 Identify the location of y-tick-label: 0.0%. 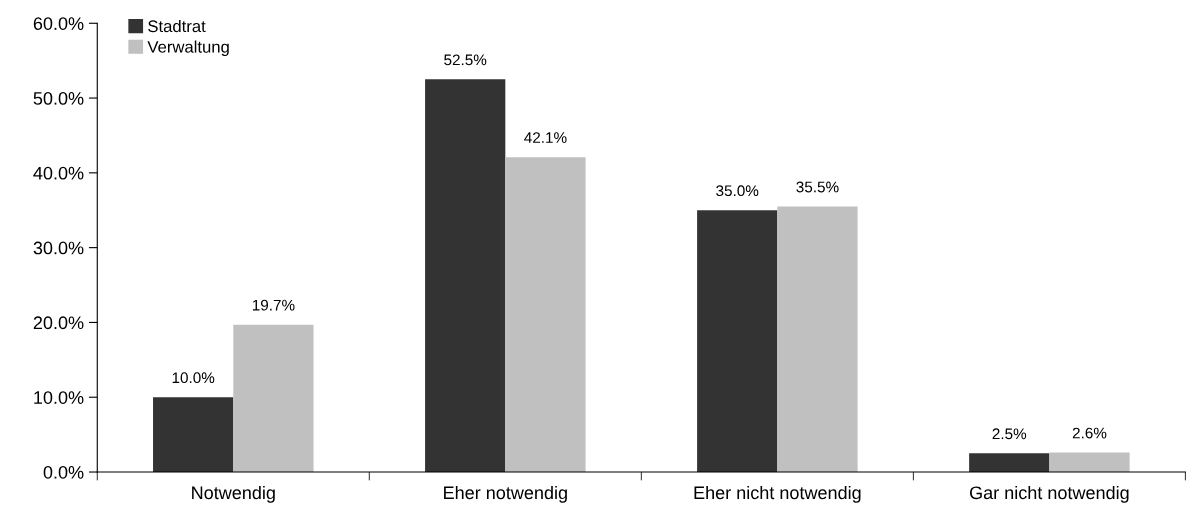
(63, 472).